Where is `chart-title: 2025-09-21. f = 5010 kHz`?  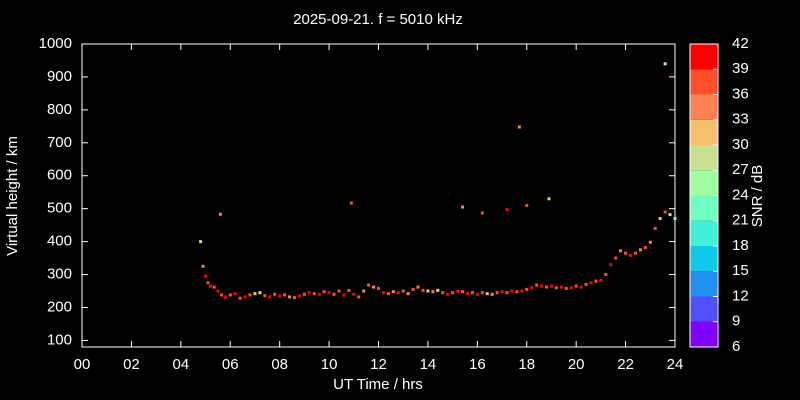
chart-title: 2025-09-21. f = 5010 kHz is located at coordinates (378, 19).